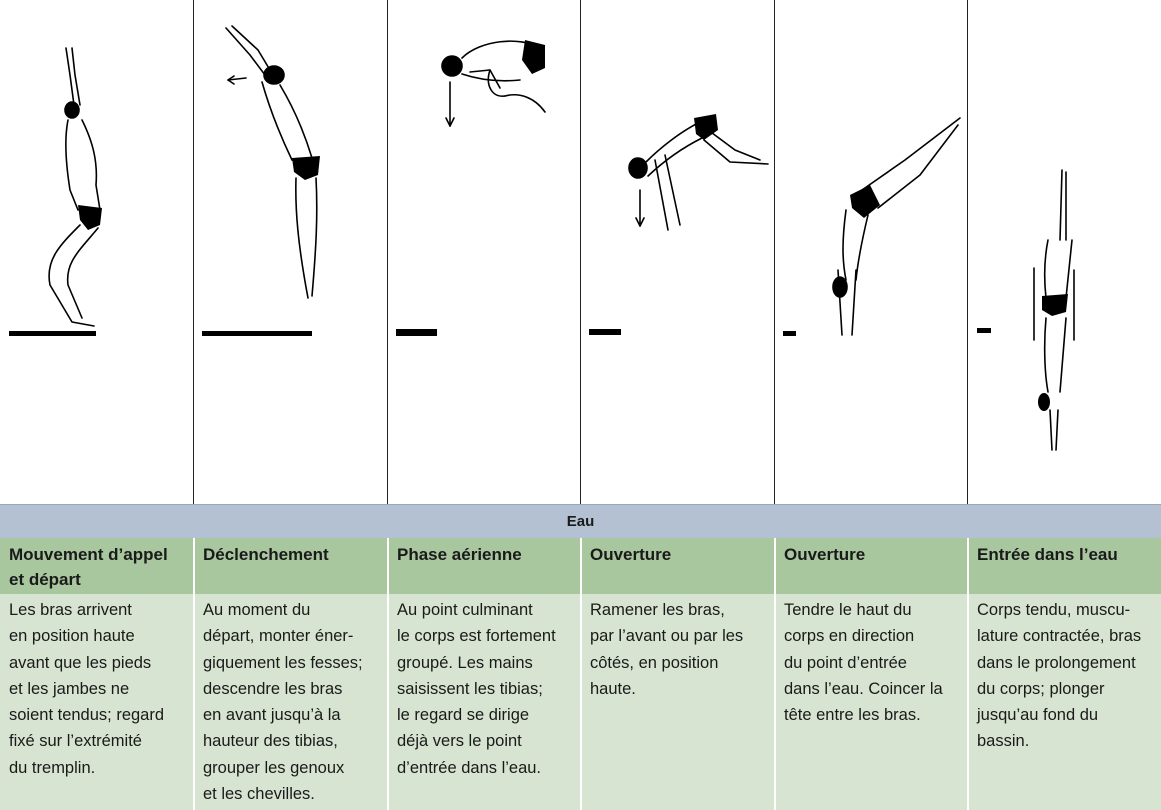 Image resolution: width=1161 pixels, height=810 pixels. I want to click on description-line: et les jambes ne, so click(69, 688).